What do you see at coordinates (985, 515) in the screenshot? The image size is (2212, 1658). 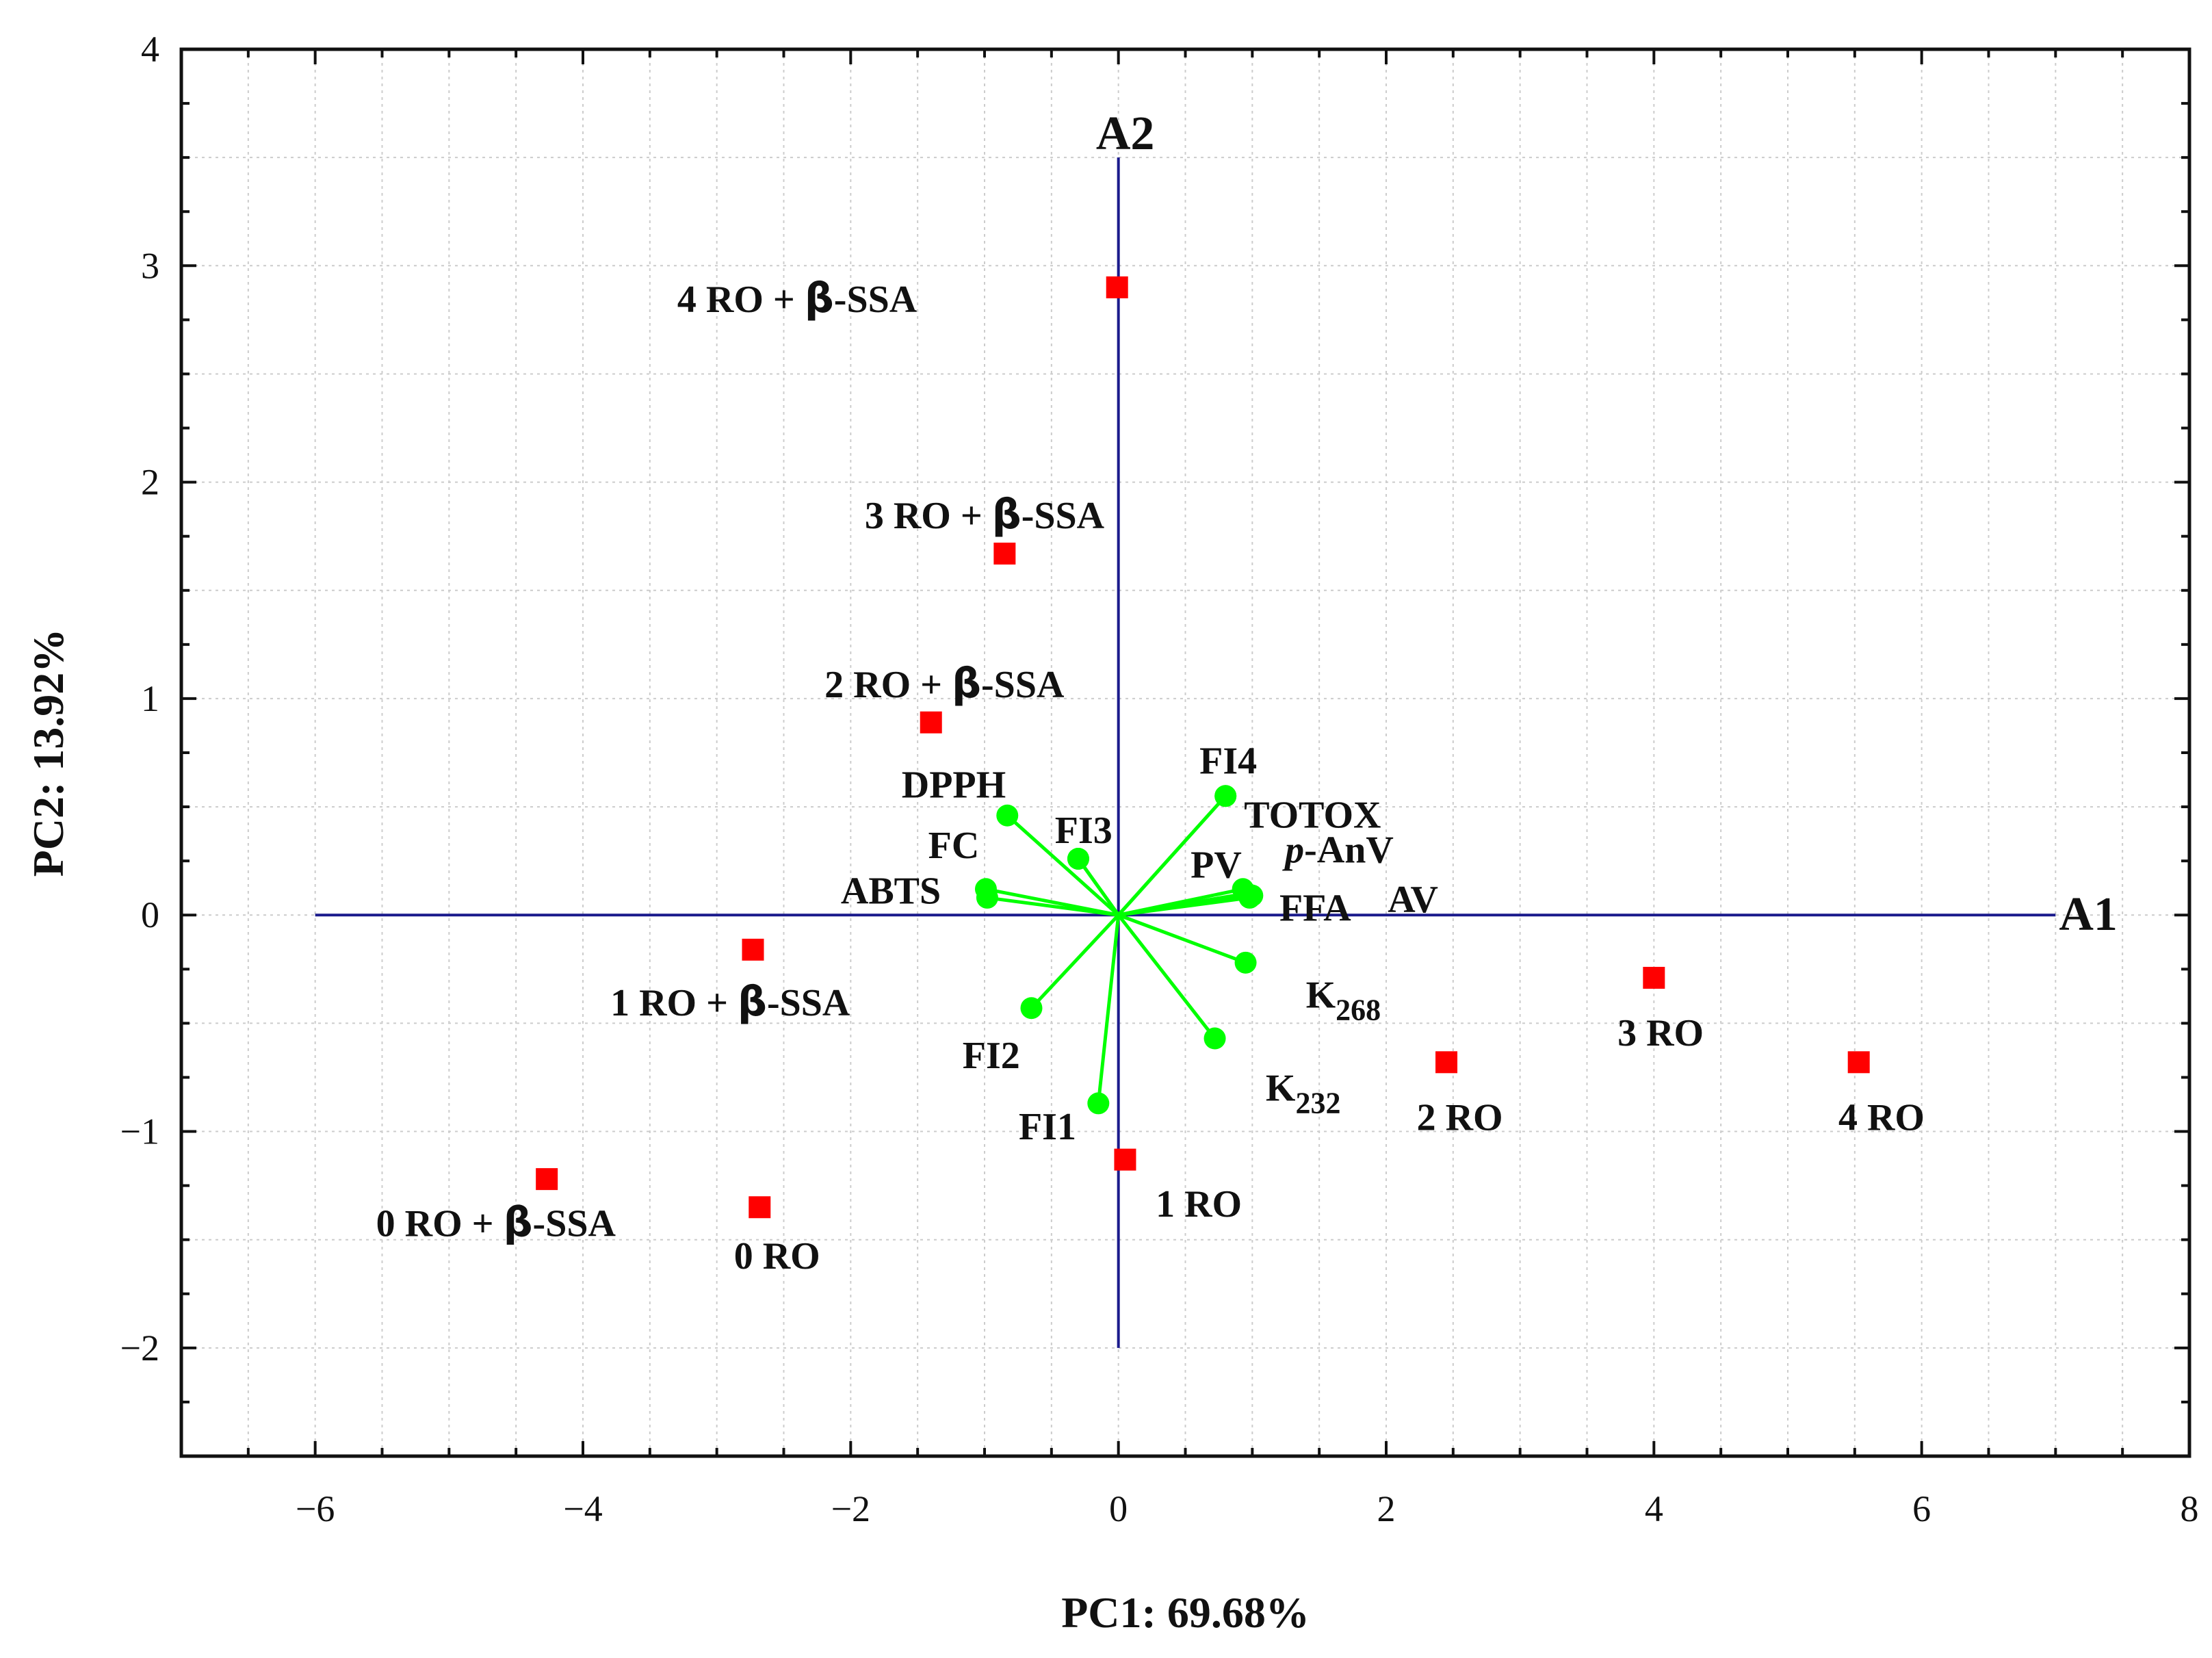 I see `observation-label: 3 RO + β-SSA` at bounding box center [985, 515].